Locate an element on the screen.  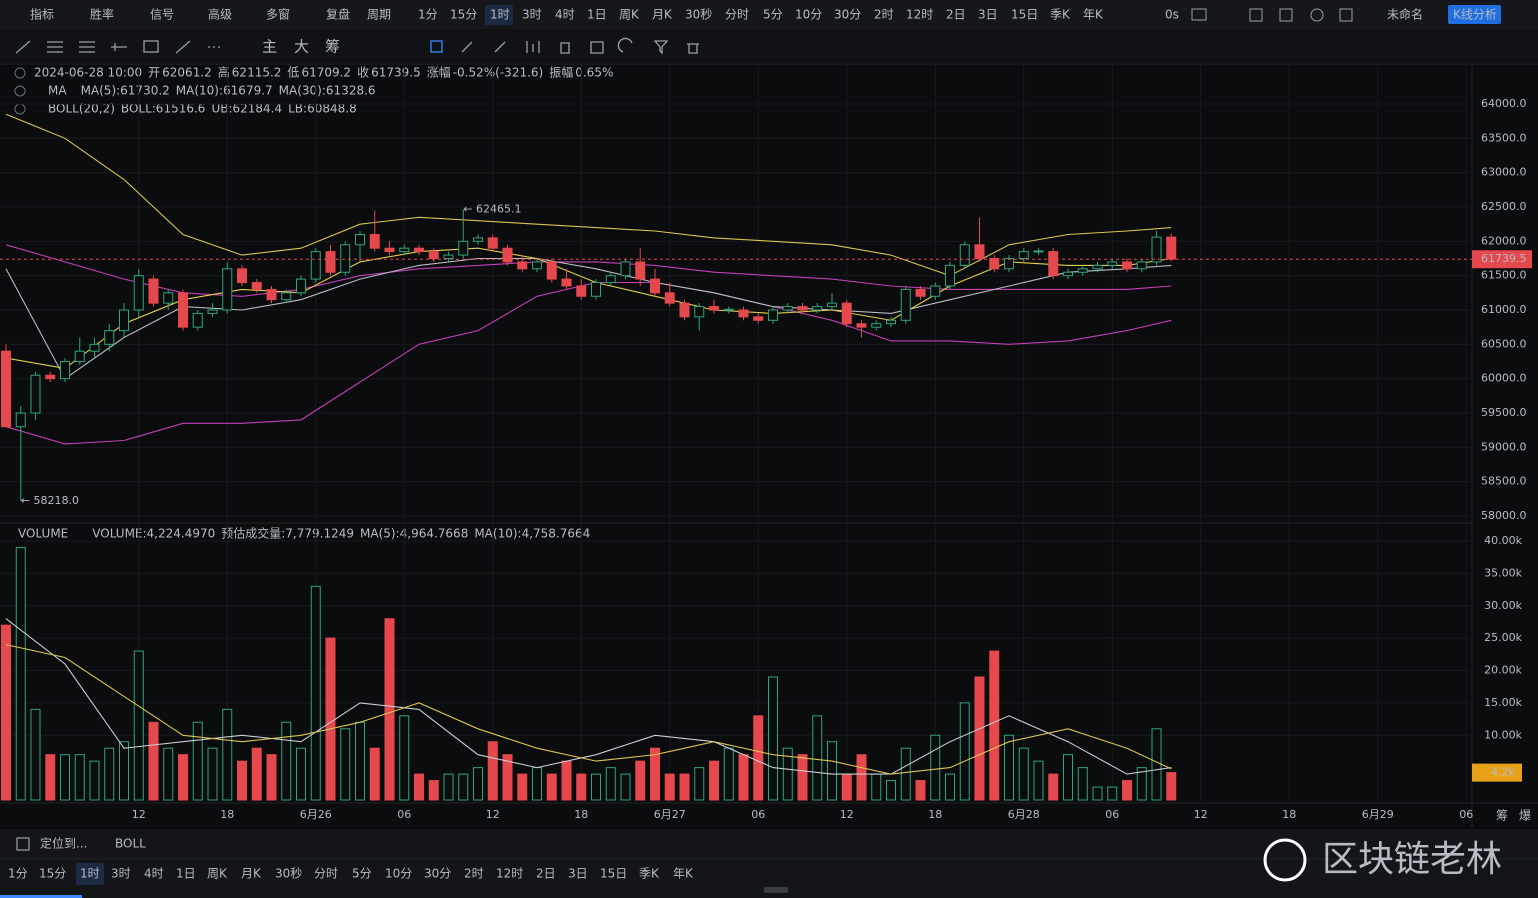
y-tick-label: 62500.0 is located at coordinates (1504, 206).